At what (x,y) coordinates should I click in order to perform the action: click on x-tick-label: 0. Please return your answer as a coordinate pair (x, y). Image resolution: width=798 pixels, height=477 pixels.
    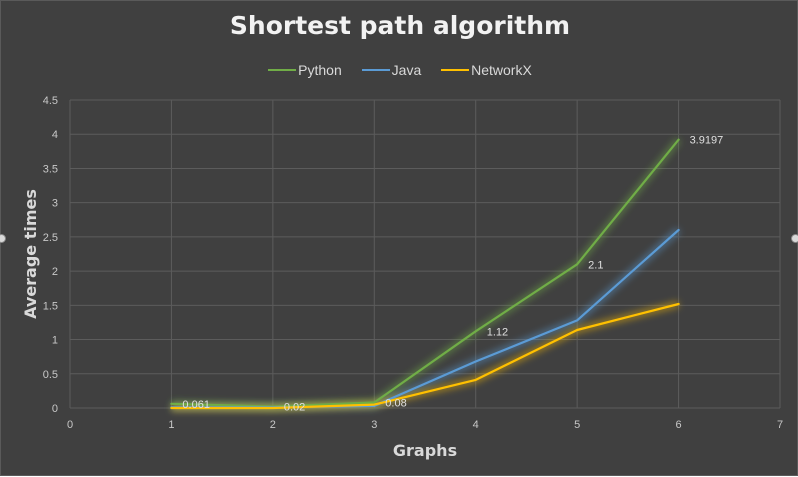
    Looking at the image, I should click on (70, 425).